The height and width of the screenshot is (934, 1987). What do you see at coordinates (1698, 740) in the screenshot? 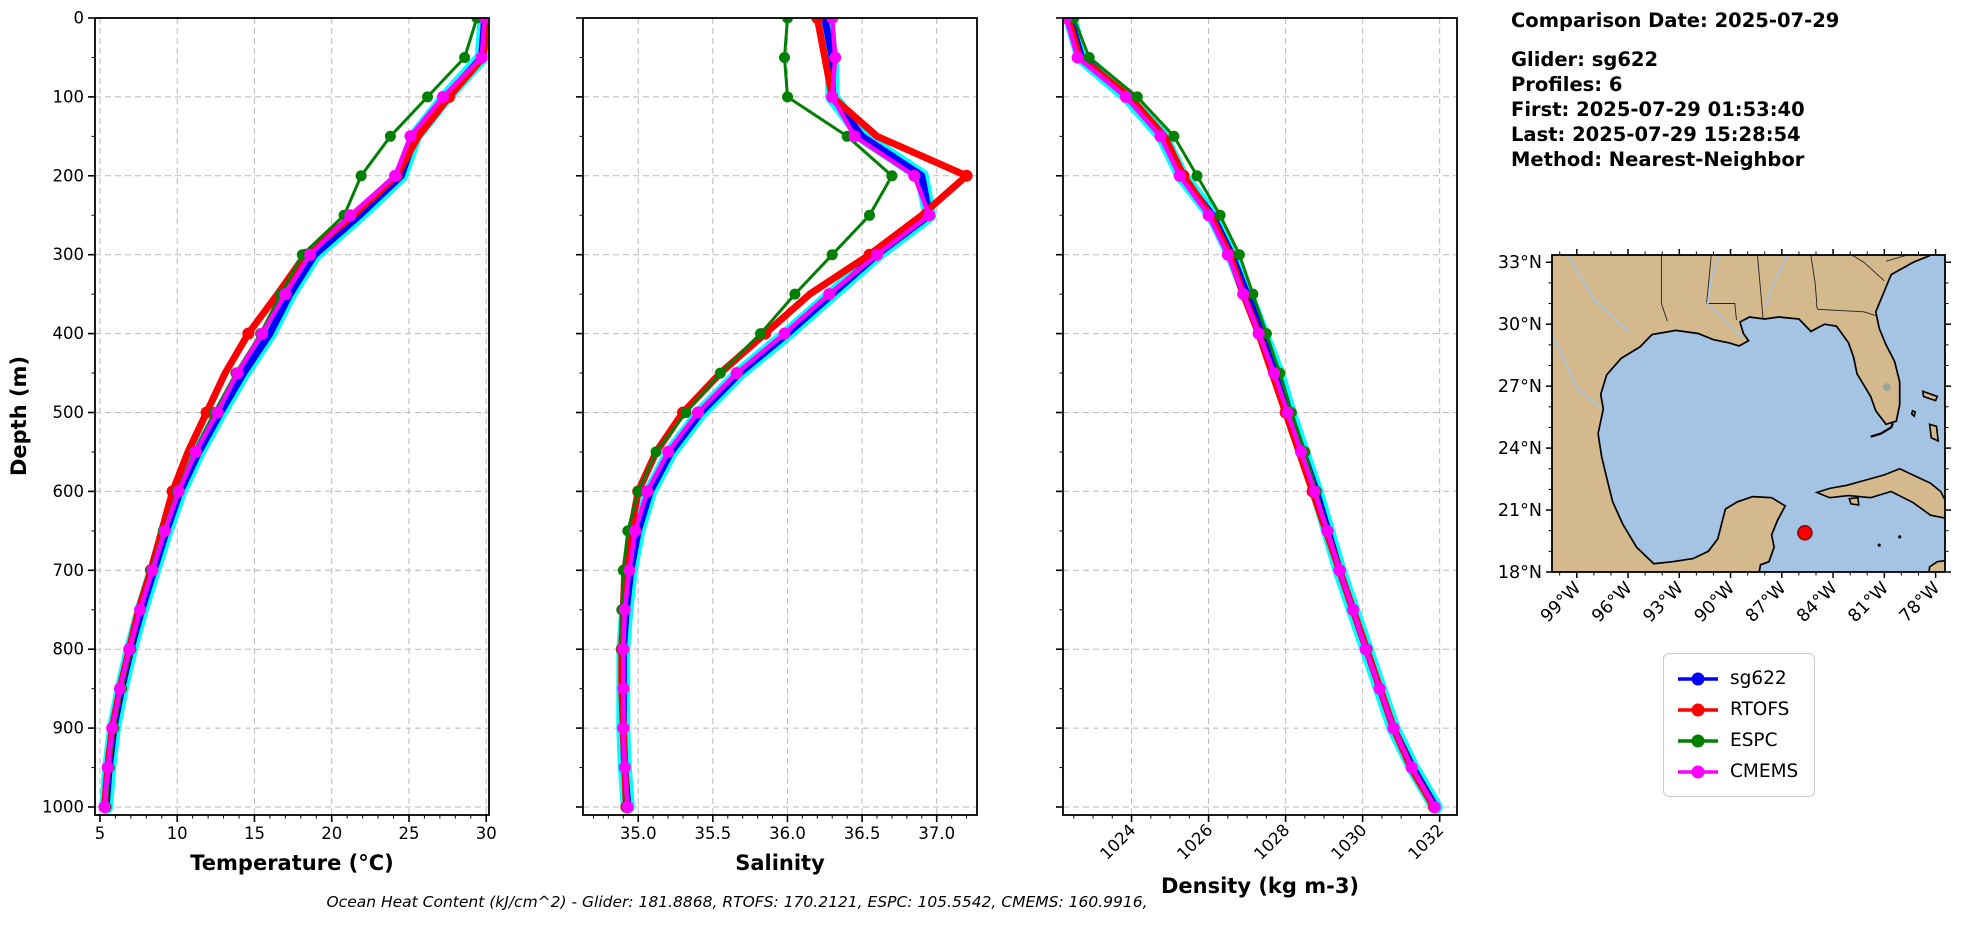
I see `legend-sample-espc` at bounding box center [1698, 740].